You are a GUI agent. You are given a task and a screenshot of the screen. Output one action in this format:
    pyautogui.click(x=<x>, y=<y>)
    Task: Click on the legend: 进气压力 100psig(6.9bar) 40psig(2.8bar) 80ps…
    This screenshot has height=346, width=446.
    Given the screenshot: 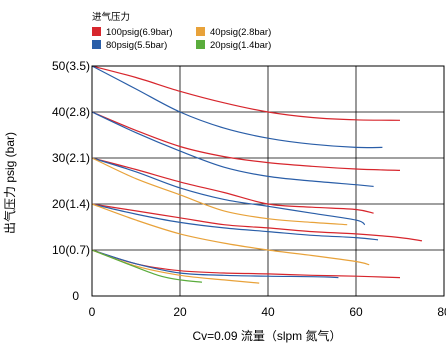 What is the action you would take?
    pyautogui.click(x=181, y=31)
    